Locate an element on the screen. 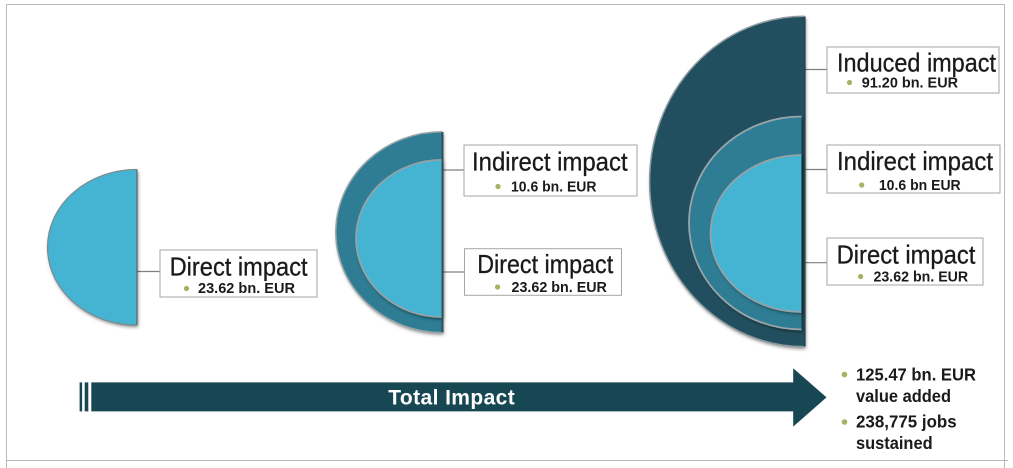  svg-text: Induced impact is located at coordinates (917, 63).